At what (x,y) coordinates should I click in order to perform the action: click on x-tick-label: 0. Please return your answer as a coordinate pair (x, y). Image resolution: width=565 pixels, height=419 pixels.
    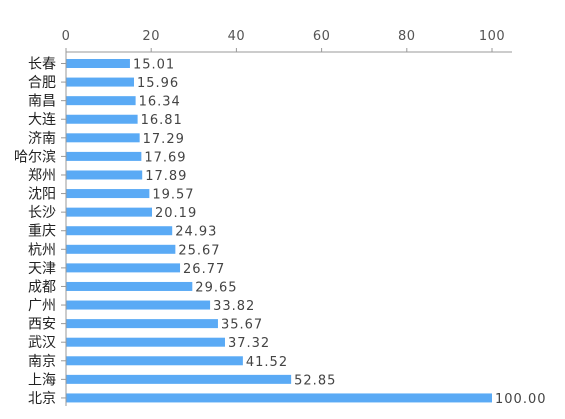
    Looking at the image, I should click on (66, 36).